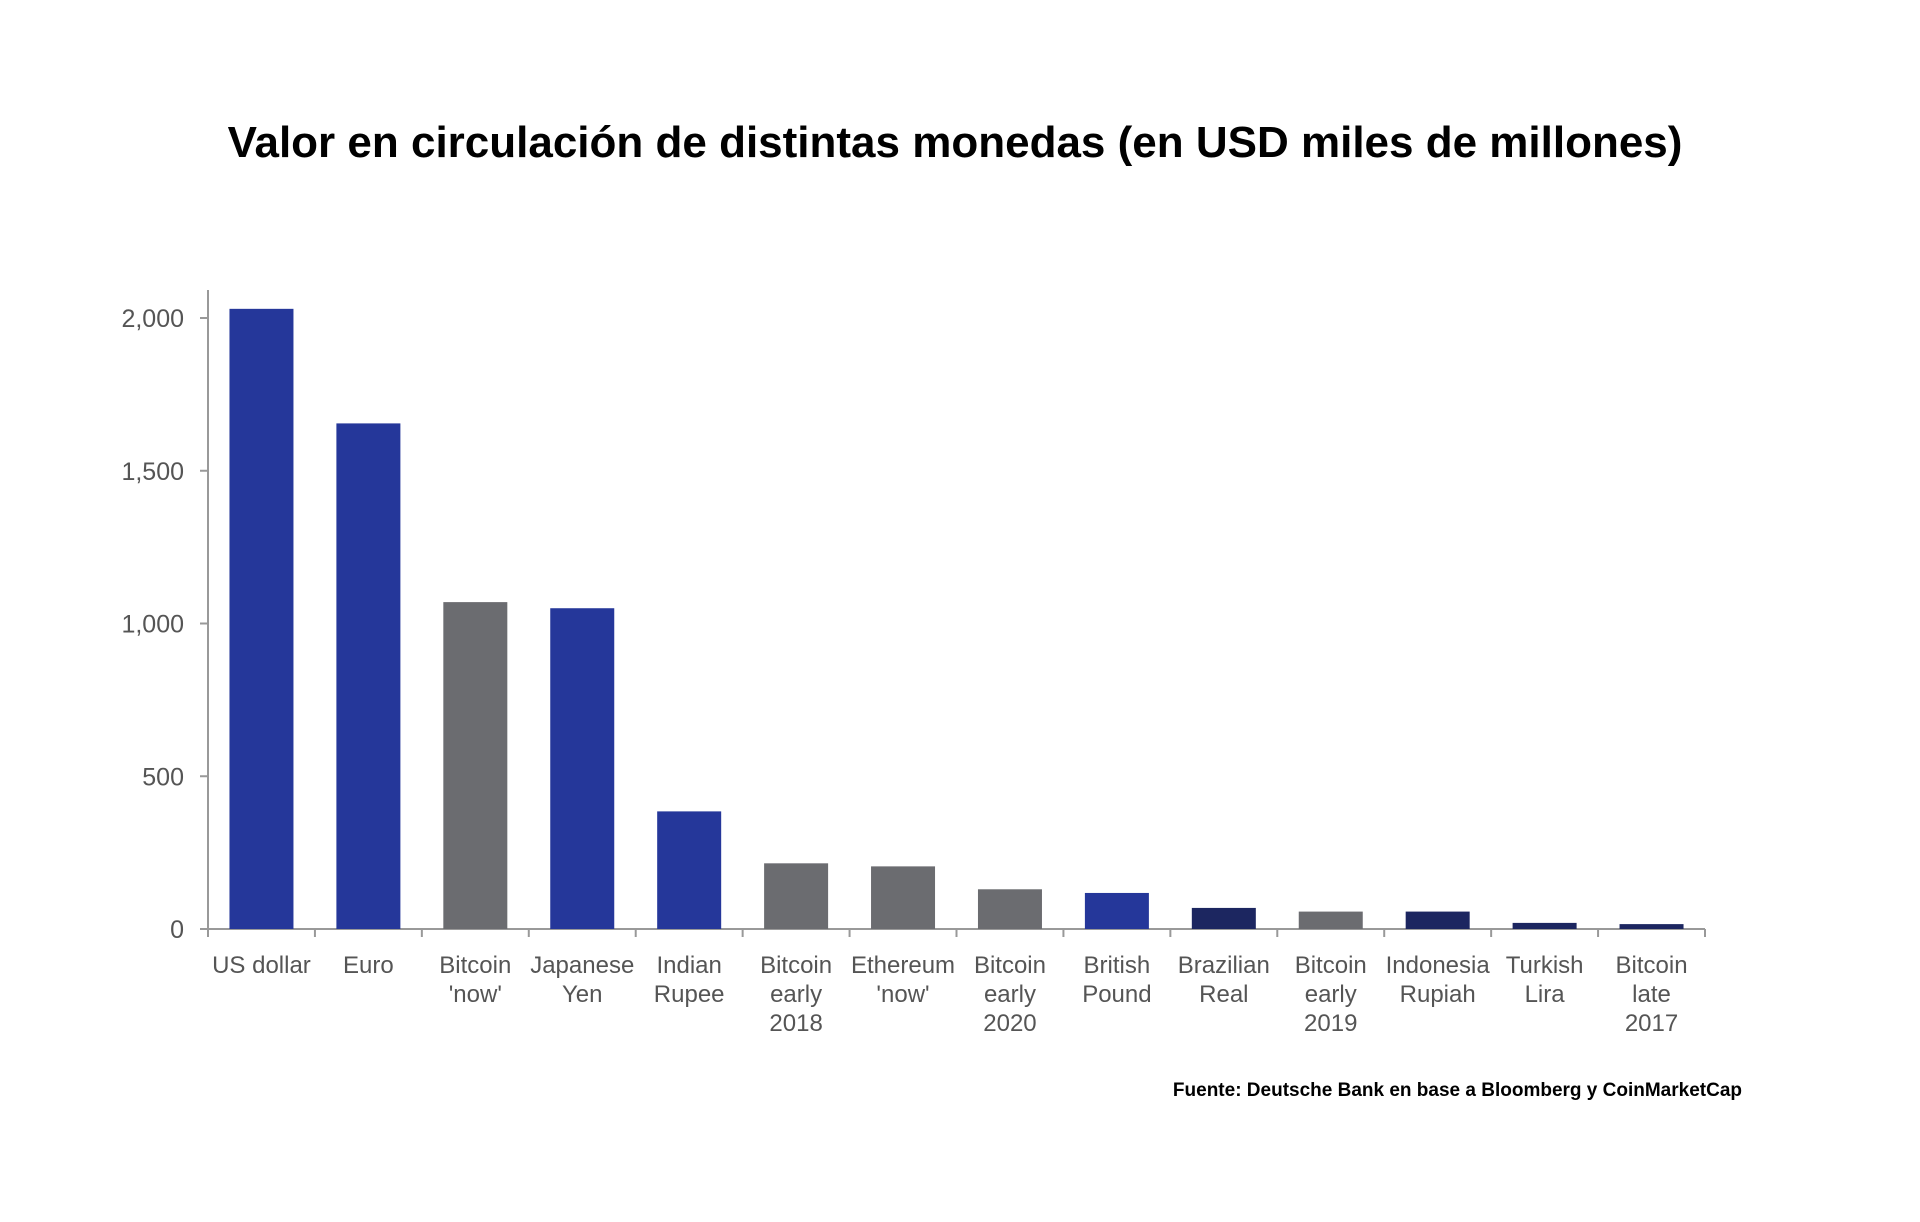 The width and height of the screenshot is (1920, 1222). What do you see at coordinates (152, 319) in the screenshot?
I see `y-tick-label: 2,000` at bounding box center [152, 319].